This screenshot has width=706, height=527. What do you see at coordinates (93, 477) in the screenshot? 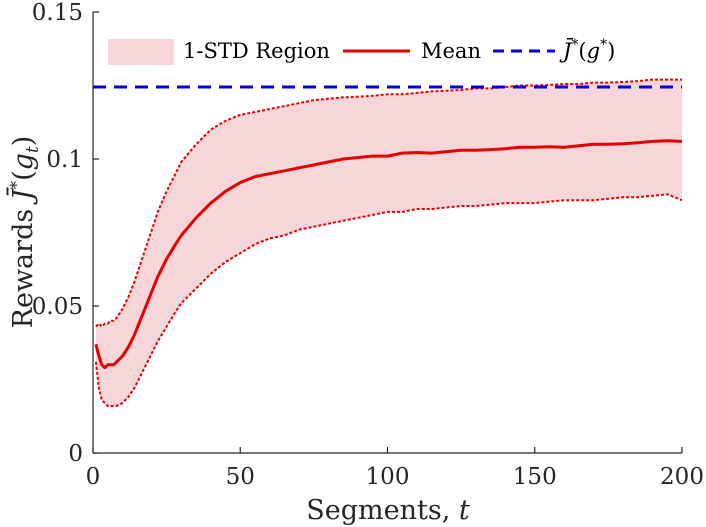
I see `x-tick-label: 0` at bounding box center [93, 477].